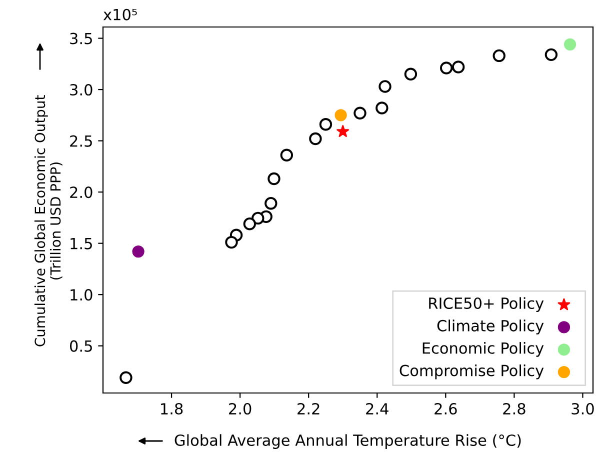 Image resolution: width=610 pixels, height=458 pixels. Describe the element at coordinates (48, 220) in the screenshot. I see `y-axis-title: Cumulative Global Economic Output (Trillion USD PPP)` at that location.